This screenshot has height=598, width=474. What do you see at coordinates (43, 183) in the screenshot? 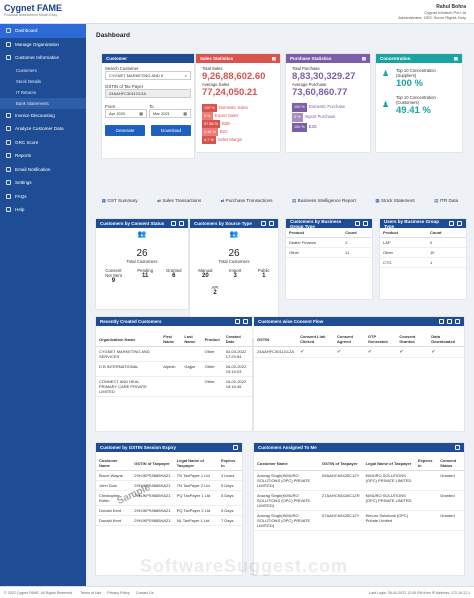
I see `sidebar-item-settings: Settings` at bounding box center [43, 183].